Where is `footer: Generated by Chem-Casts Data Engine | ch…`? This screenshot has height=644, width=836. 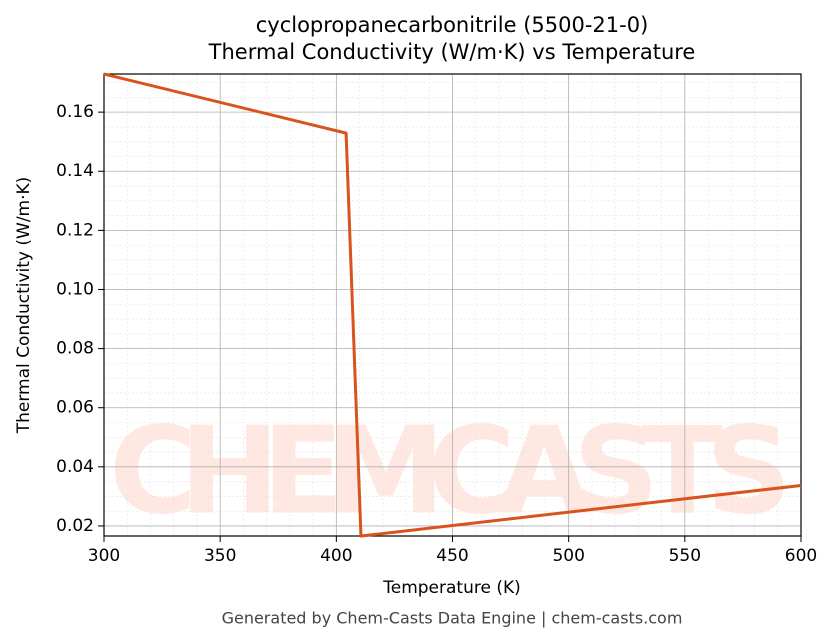 footer: Generated by Chem-Casts Data Engine | ch… is located at coordinates (452, 618).